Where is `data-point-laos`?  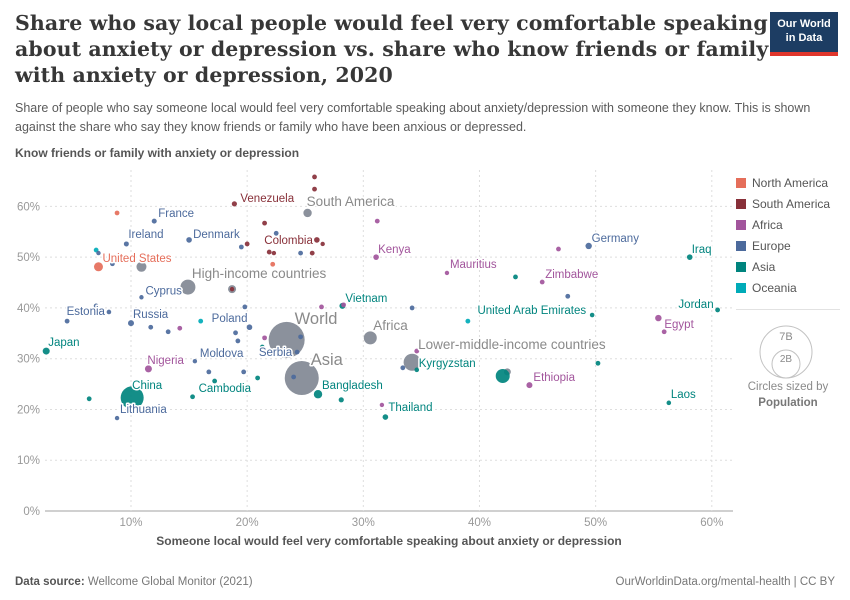 data-point-laos is located at coordinates (669, 403).